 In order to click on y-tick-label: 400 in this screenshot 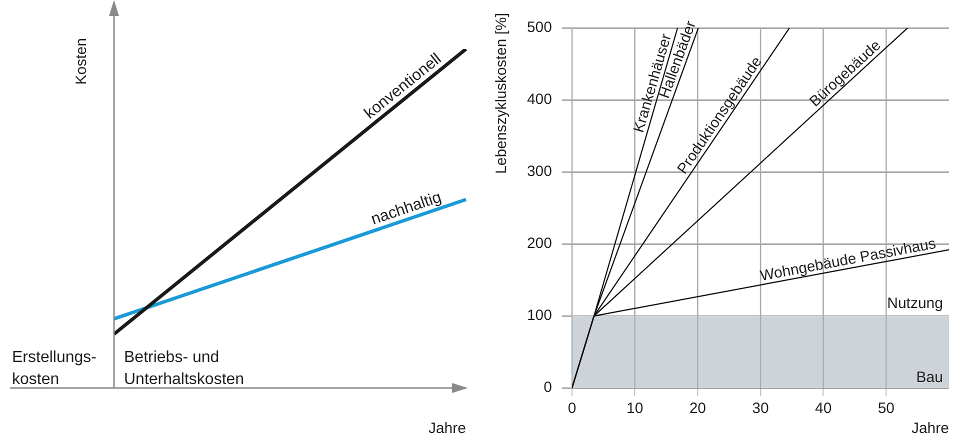, I will do `click(539, 99)`.